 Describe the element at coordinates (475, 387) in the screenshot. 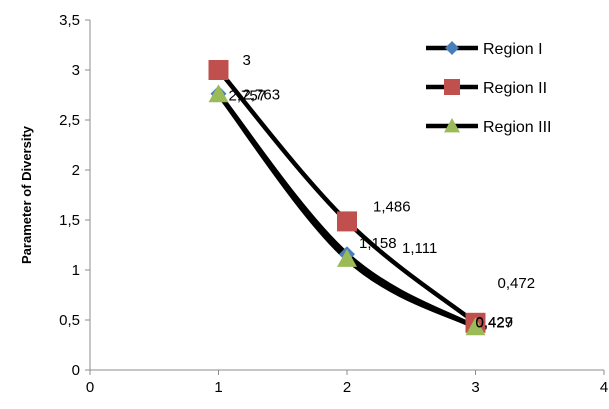

I see `x-tick-label: 3` at that location.